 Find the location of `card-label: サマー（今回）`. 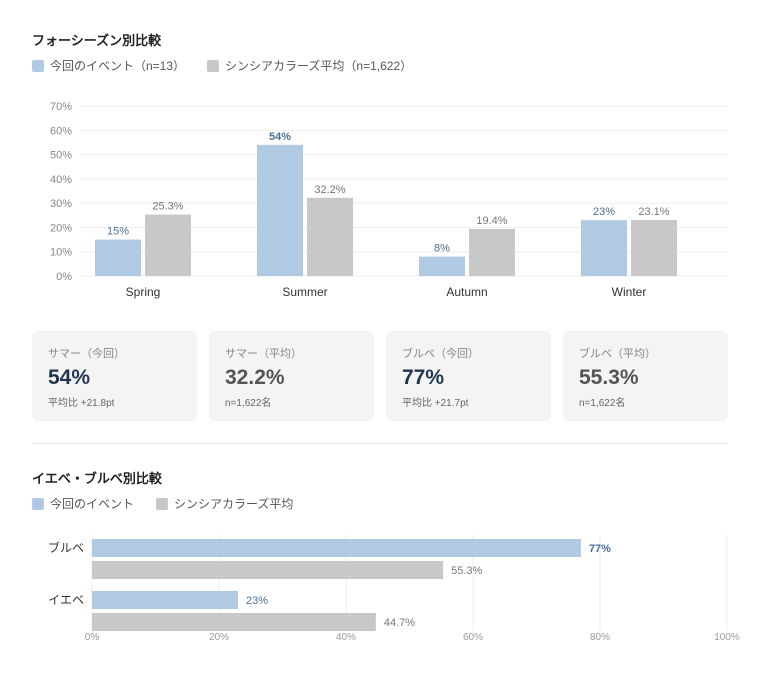

card-label: サマー（今回） is located at coordinates (86, 354).